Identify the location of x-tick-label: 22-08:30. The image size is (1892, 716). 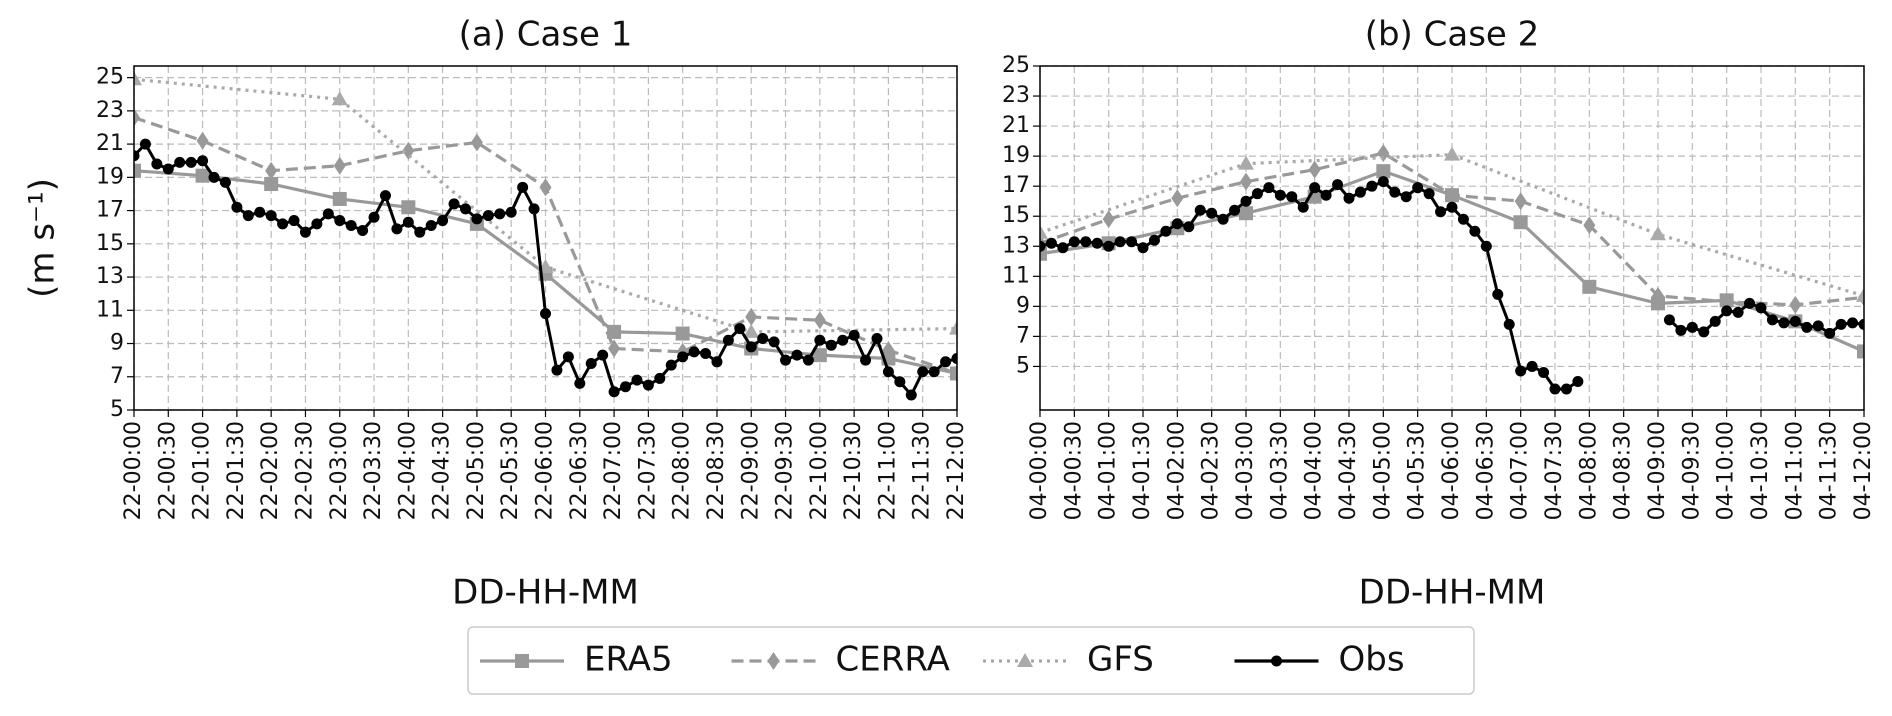
(716, 470).